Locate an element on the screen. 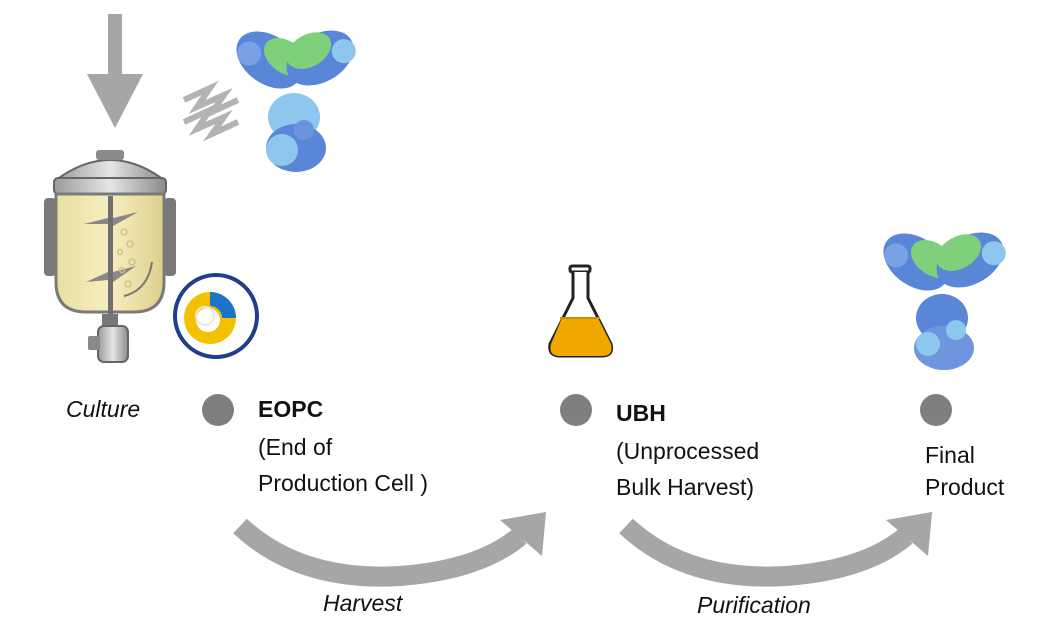 This screenshot has width=1054, height=642. stage-desc-eopc-line1: (End of is located at coordinates (295, 447).